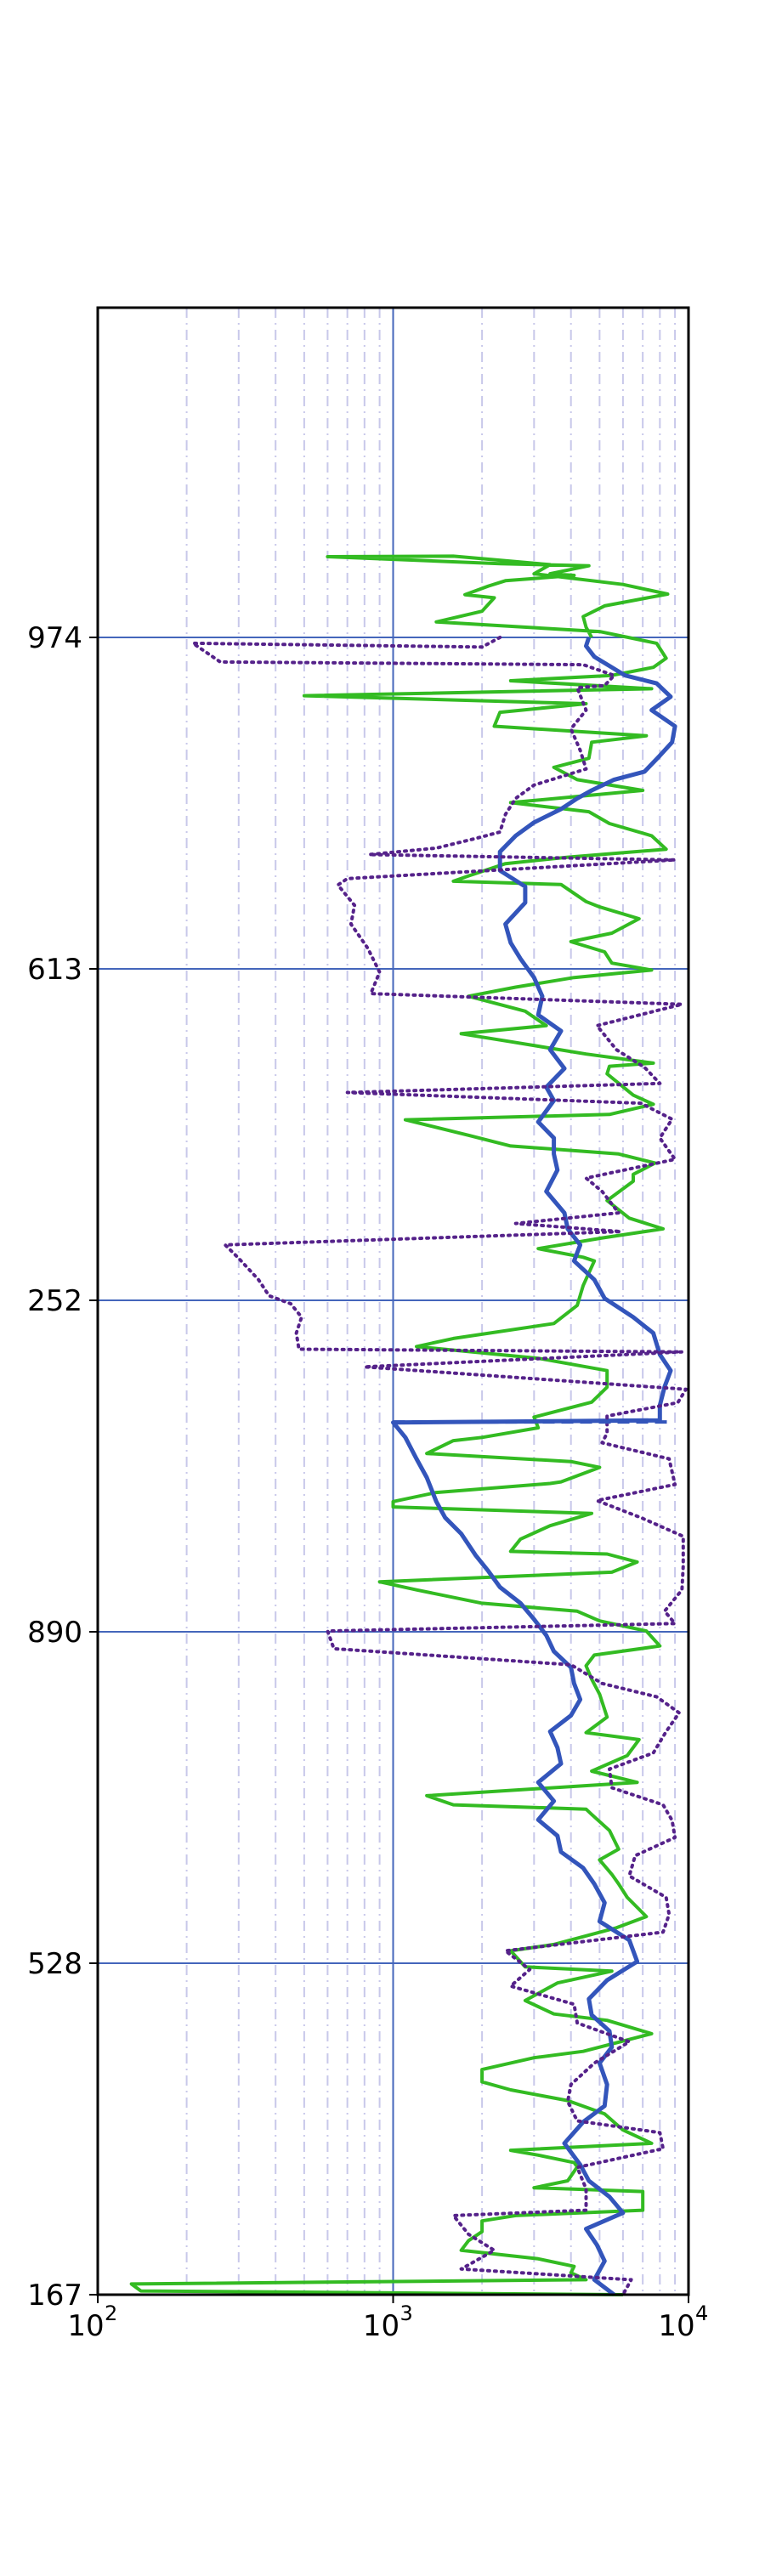 The height and width of the screenshot is (2576, 765). What do you see at coordinates (55, 1633) in the screenshot?
I see `y-tick-label: 890` at bounding box center [55, 1633].